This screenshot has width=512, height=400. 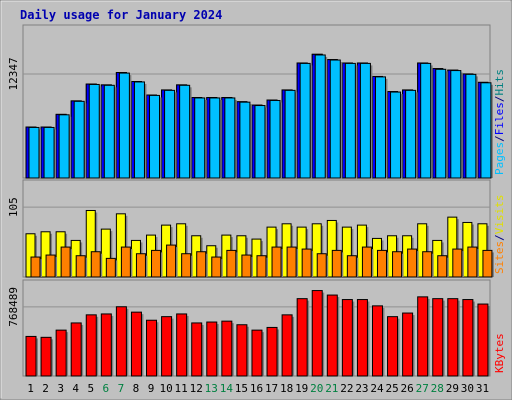 What do you see at coordinates (13, 307) in the screenshot?
I see `axis-max-label-kbytes: 768489` at bounding box center [13, 307].